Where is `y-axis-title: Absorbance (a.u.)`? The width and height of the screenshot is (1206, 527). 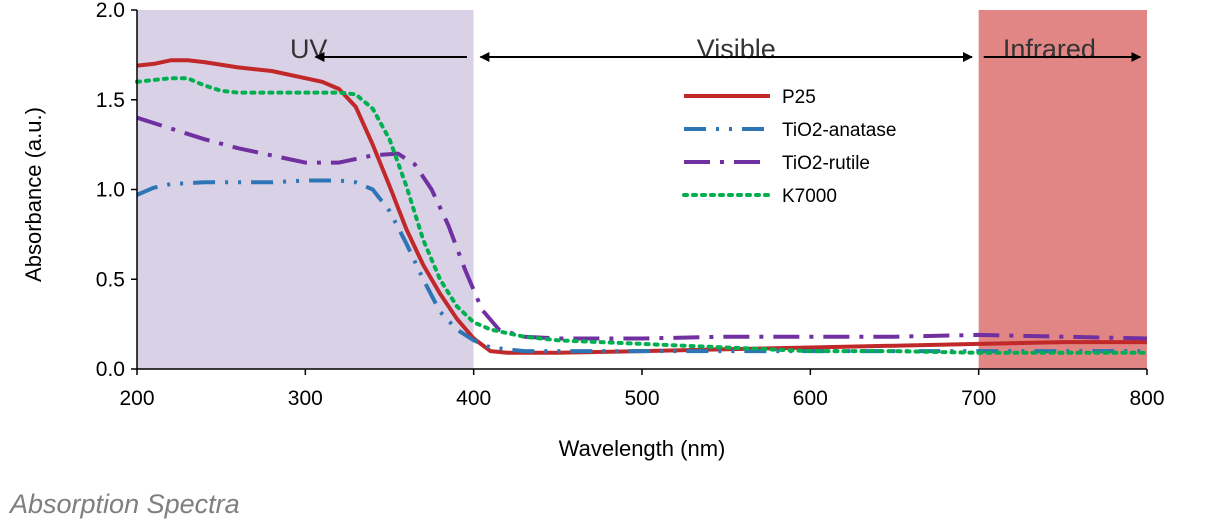
y-axis-title: Absorbance (a.u.) is located at coordinates (33, 194).